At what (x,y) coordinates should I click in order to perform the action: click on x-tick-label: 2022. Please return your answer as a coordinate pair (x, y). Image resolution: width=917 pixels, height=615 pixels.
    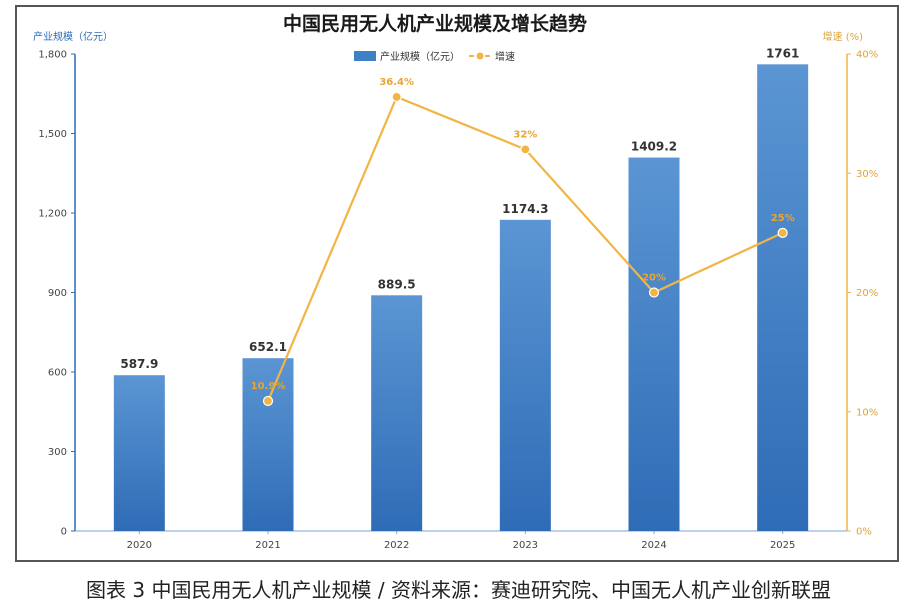
    Looking at the image, I should click on (396, 545).